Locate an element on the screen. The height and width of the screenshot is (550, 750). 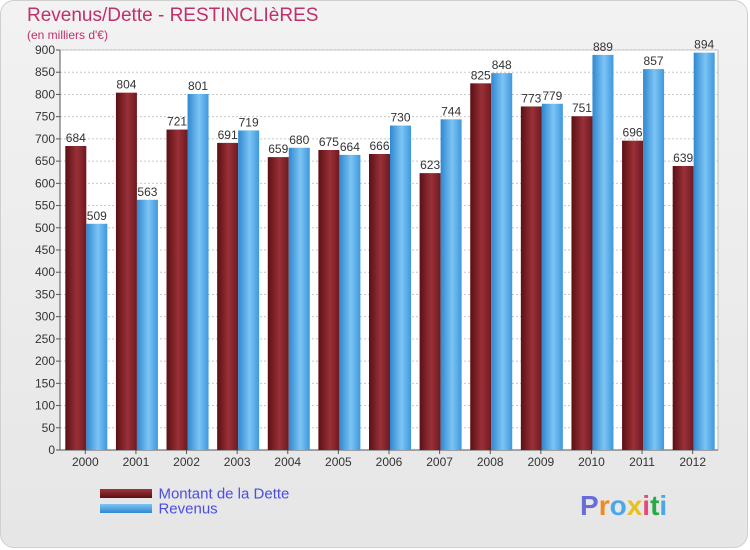
data-label-dette: 773 is located at coordinates (531, 98).